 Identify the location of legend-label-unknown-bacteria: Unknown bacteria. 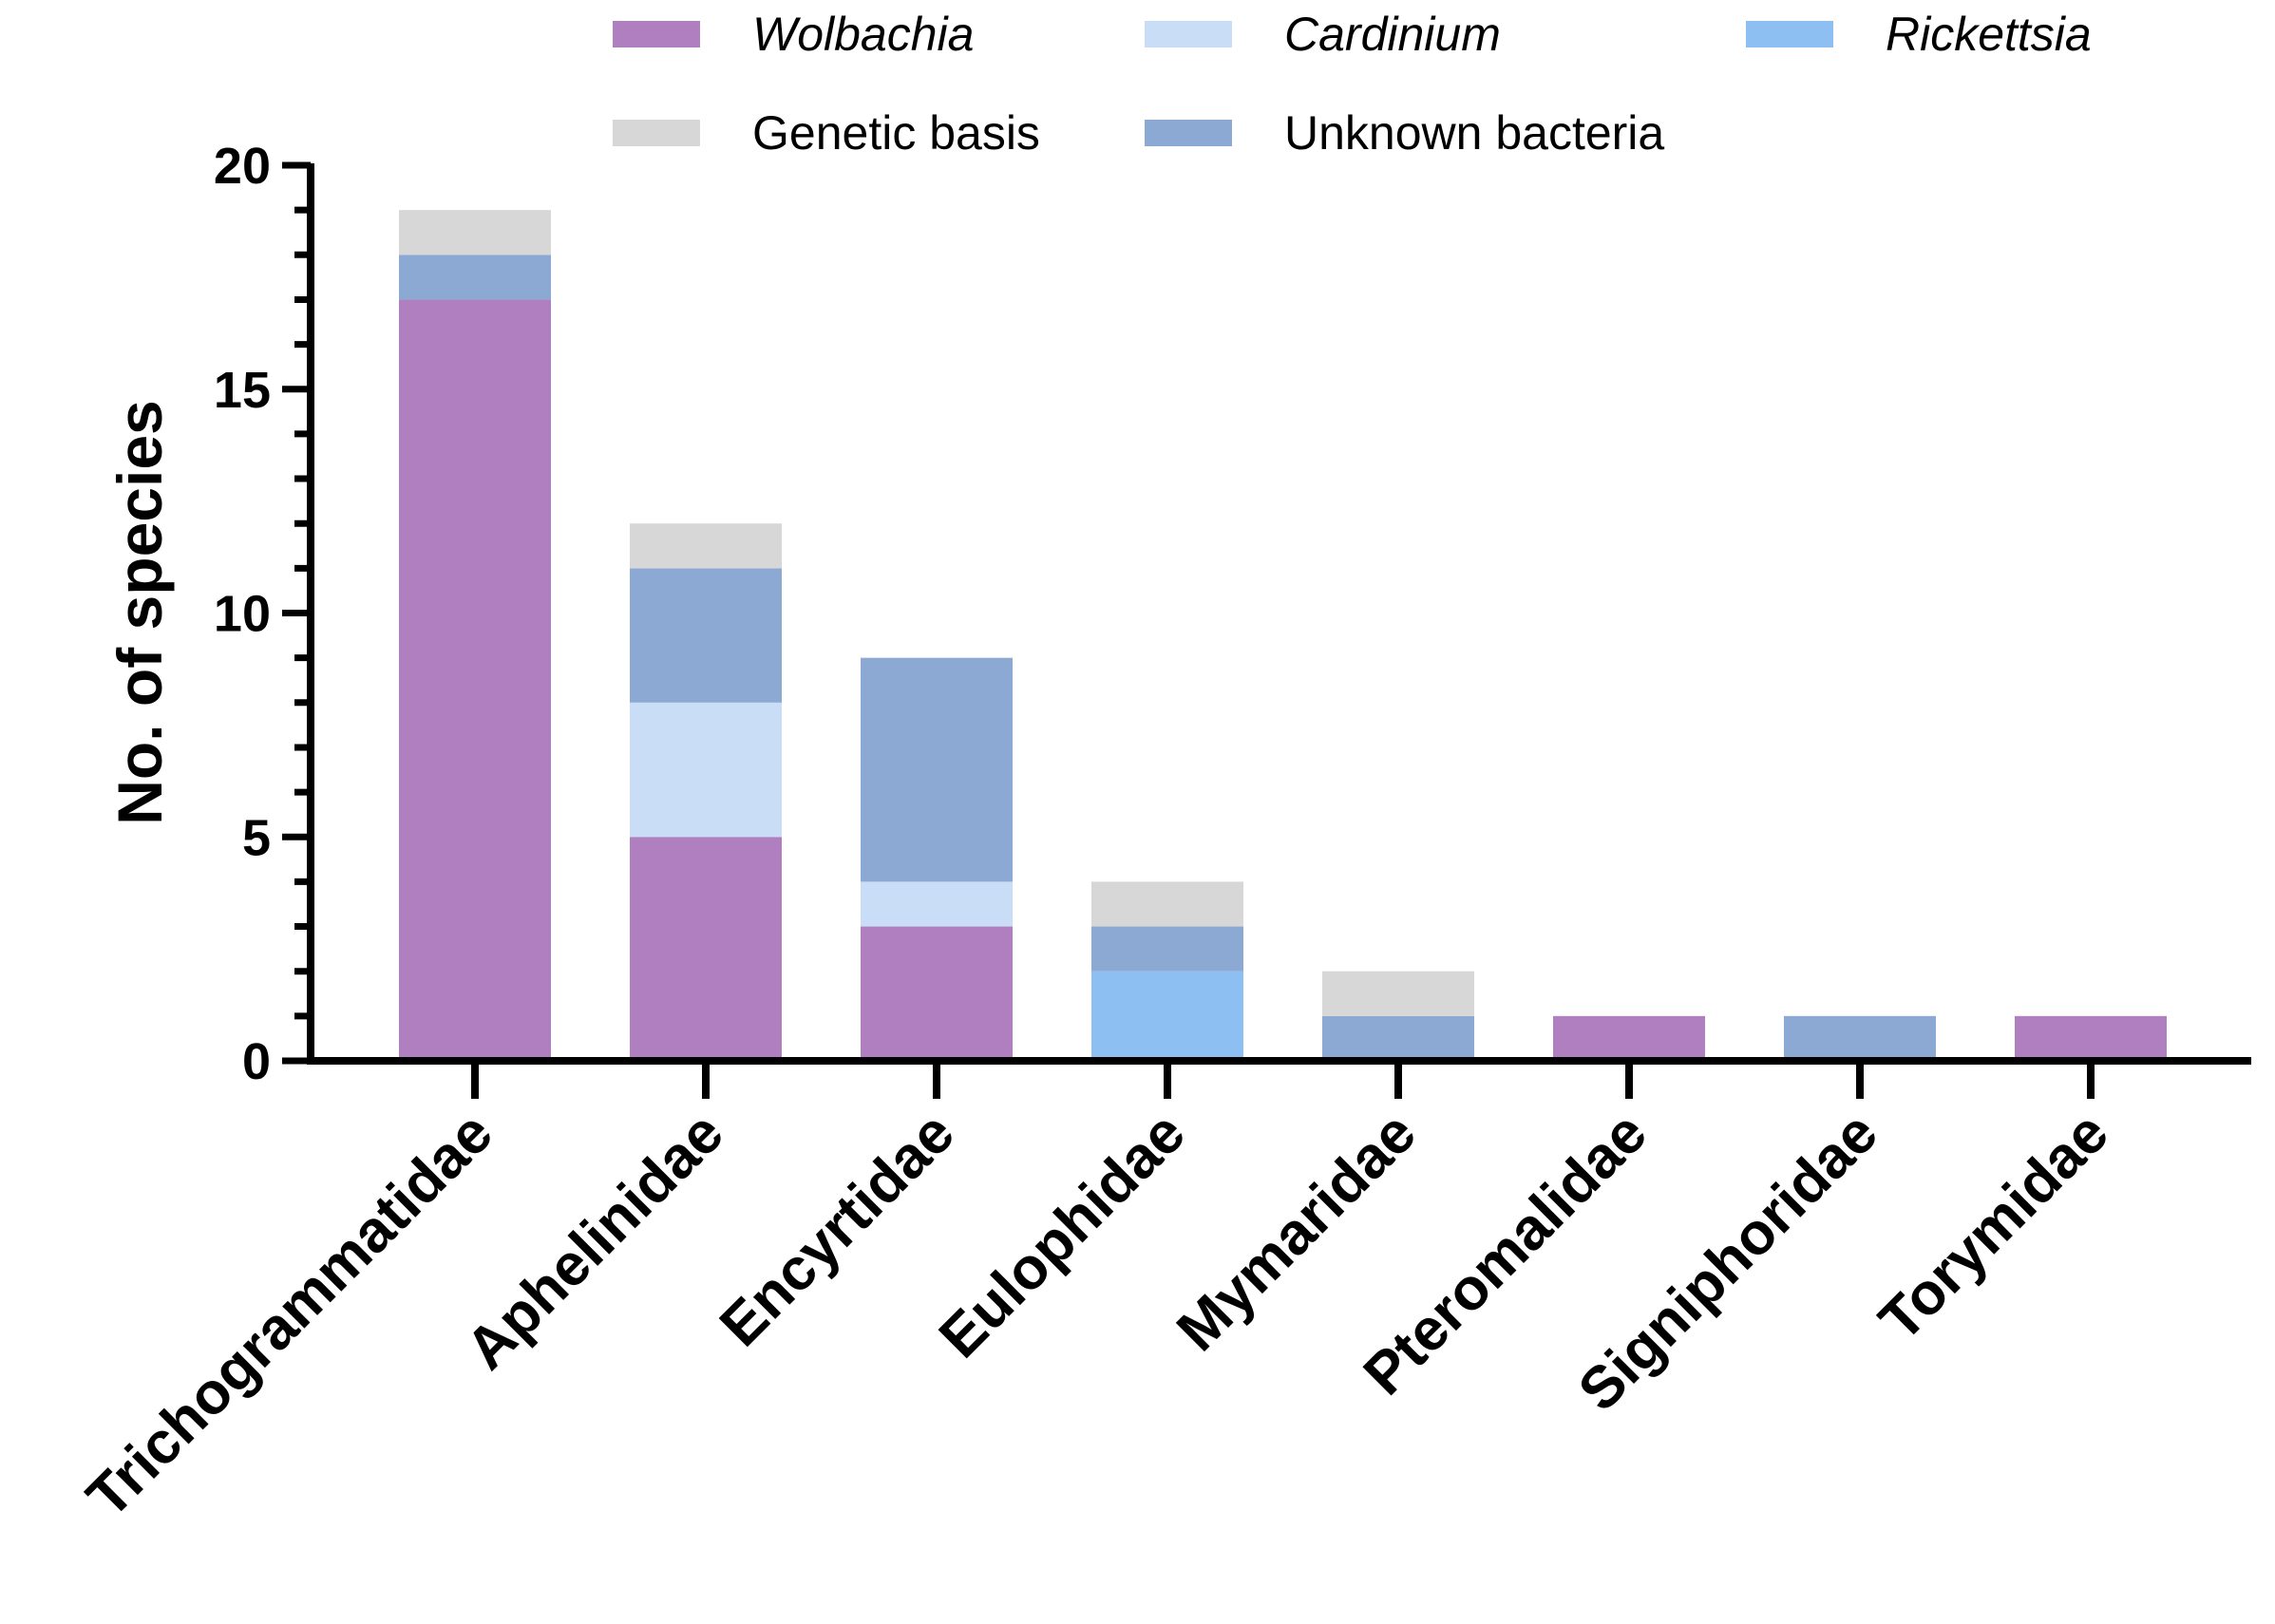
(1474, 133).